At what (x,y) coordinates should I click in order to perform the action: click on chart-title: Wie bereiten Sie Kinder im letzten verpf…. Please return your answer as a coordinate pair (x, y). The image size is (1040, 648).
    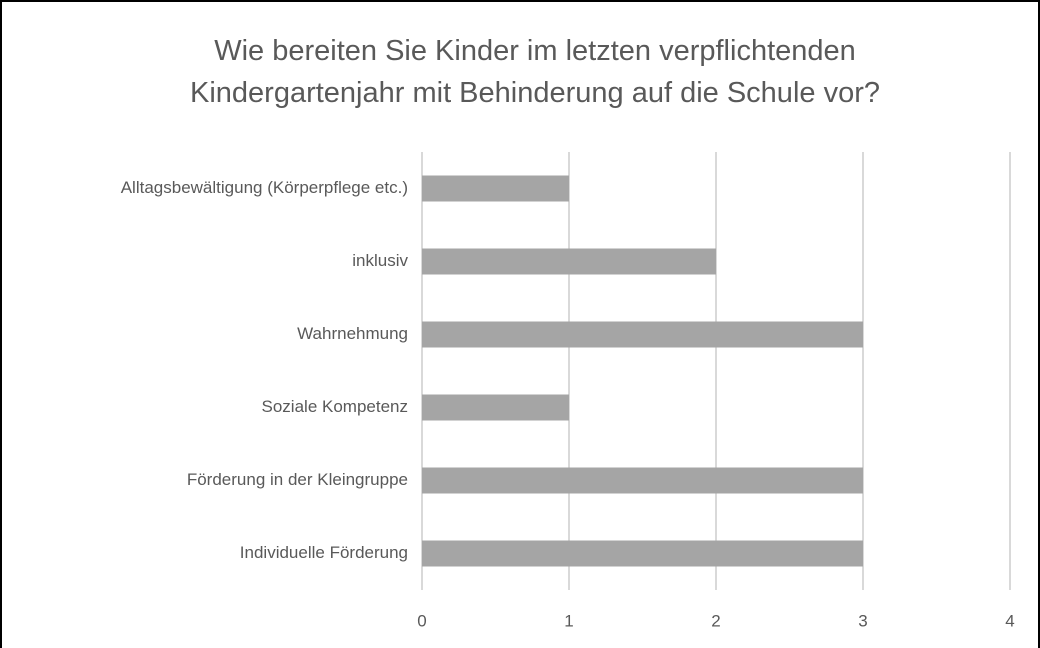
    Looking at the image, I should click on (535, 72).